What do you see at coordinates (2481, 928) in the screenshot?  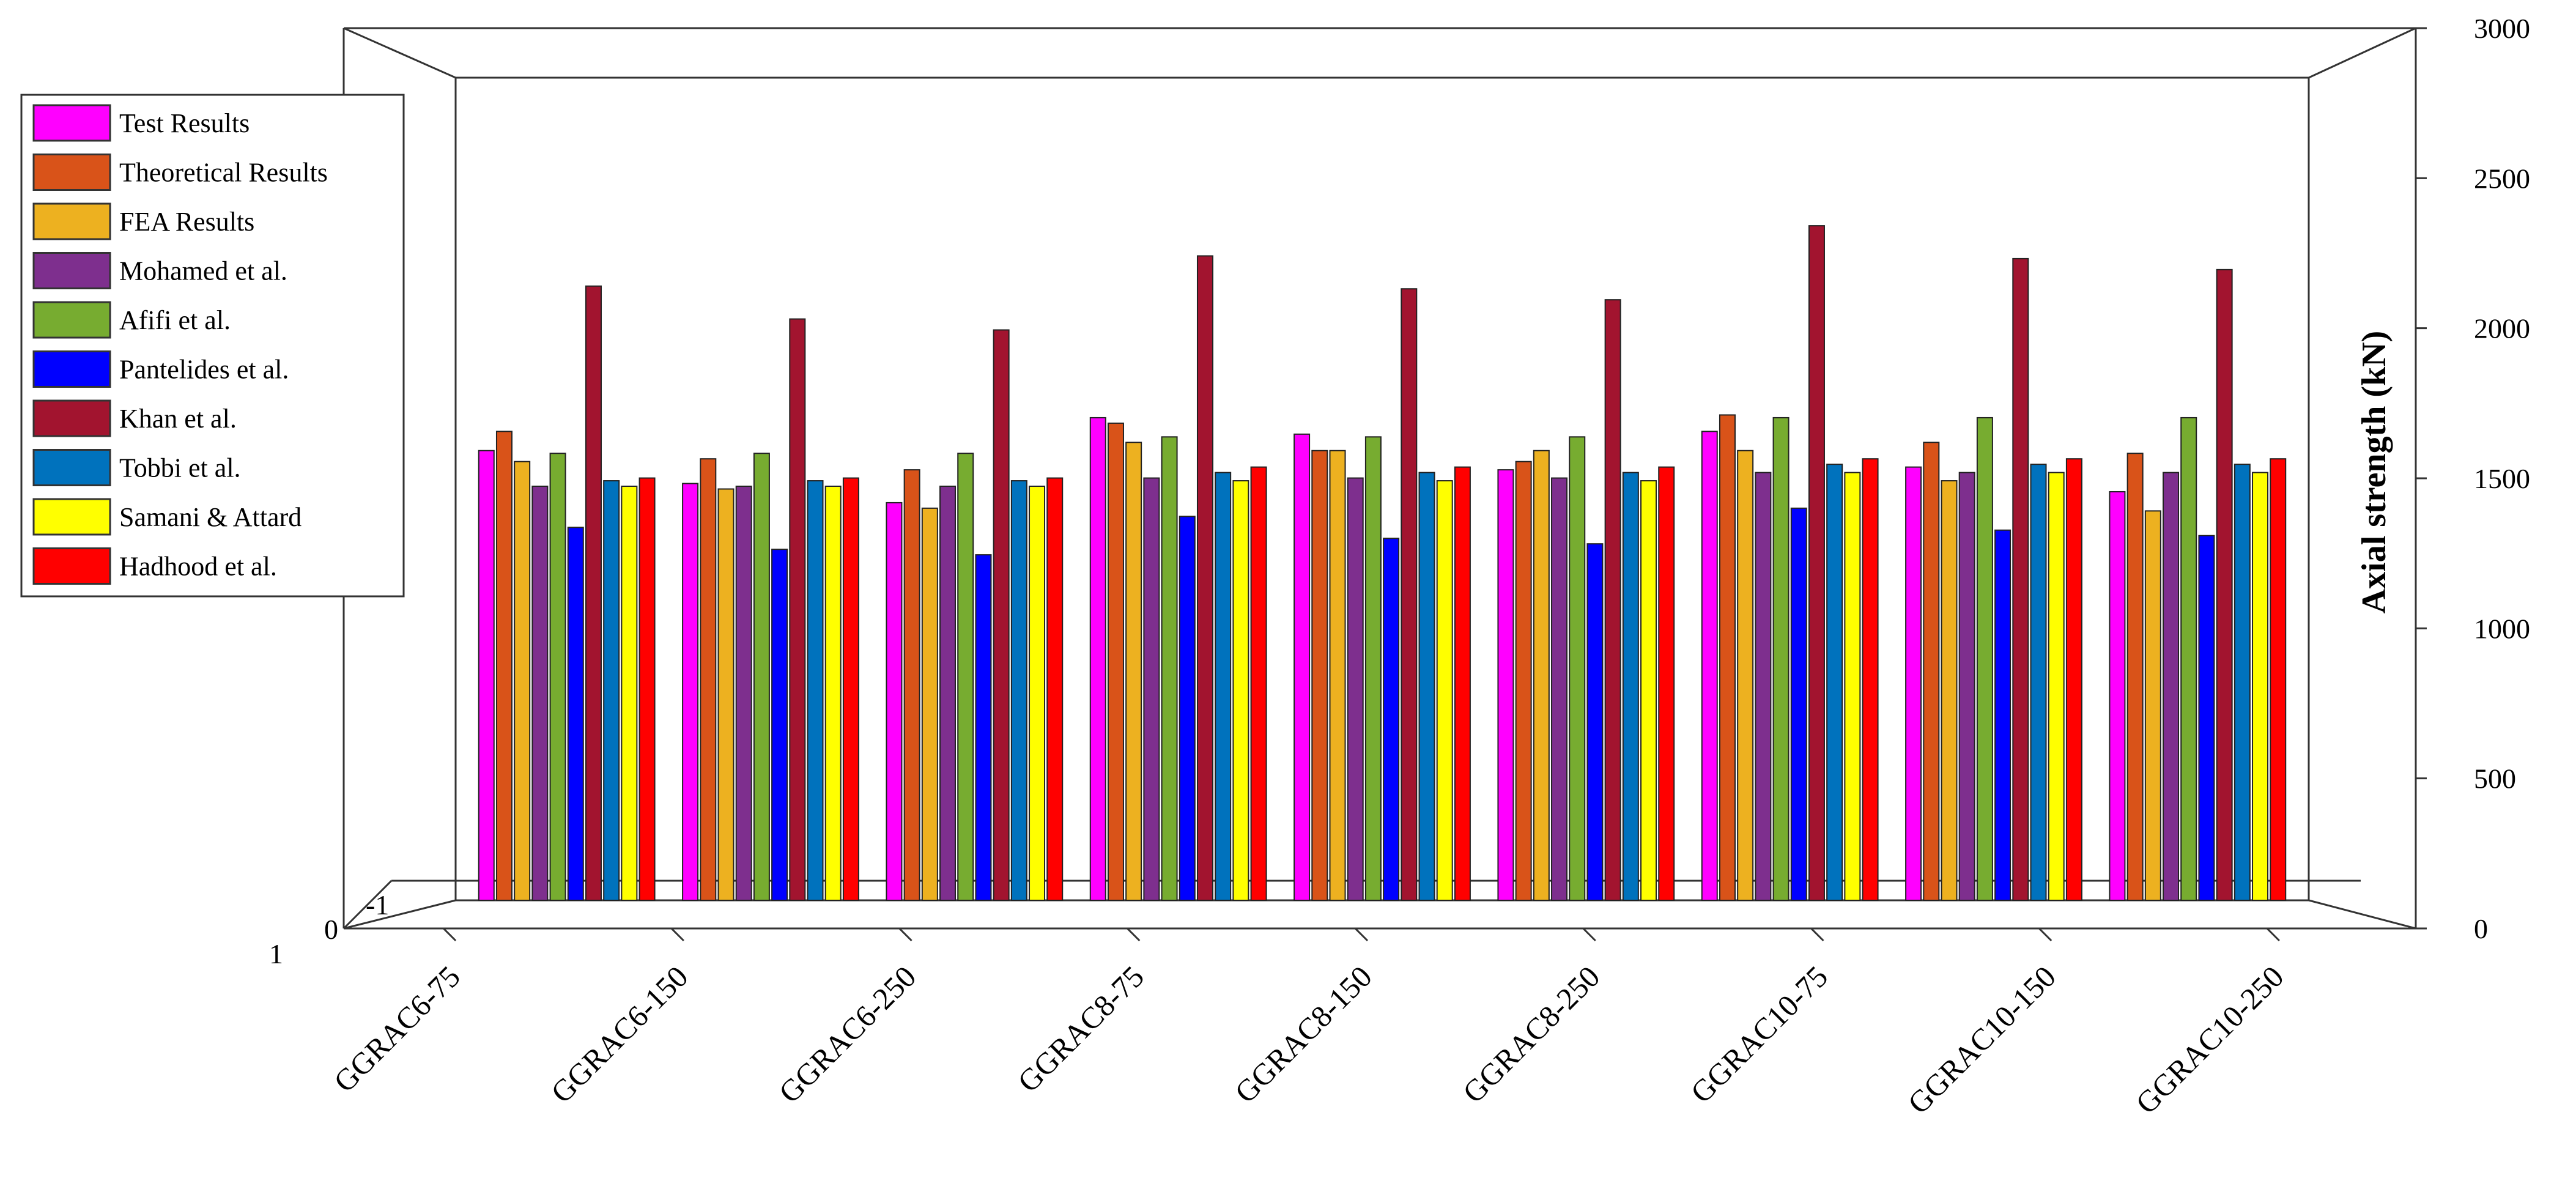 I see `y-tick-label: 0` at bounding box center [2481, 928].